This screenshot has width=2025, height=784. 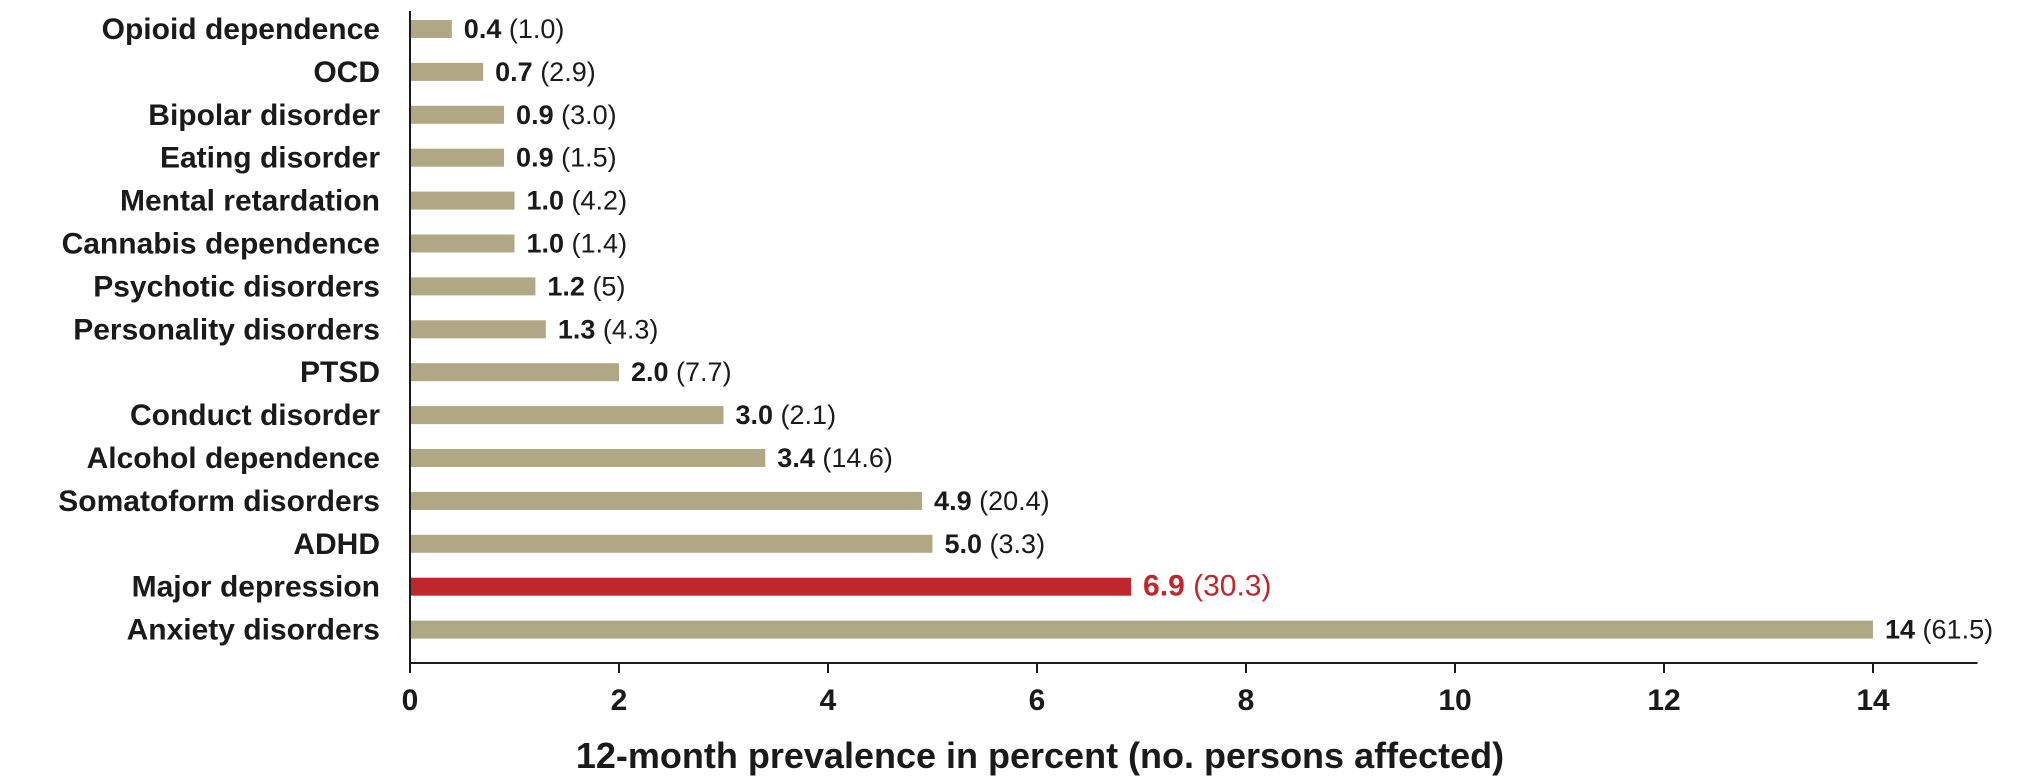 I want to click on count-label: (14.6), so click(x=854, y=458).